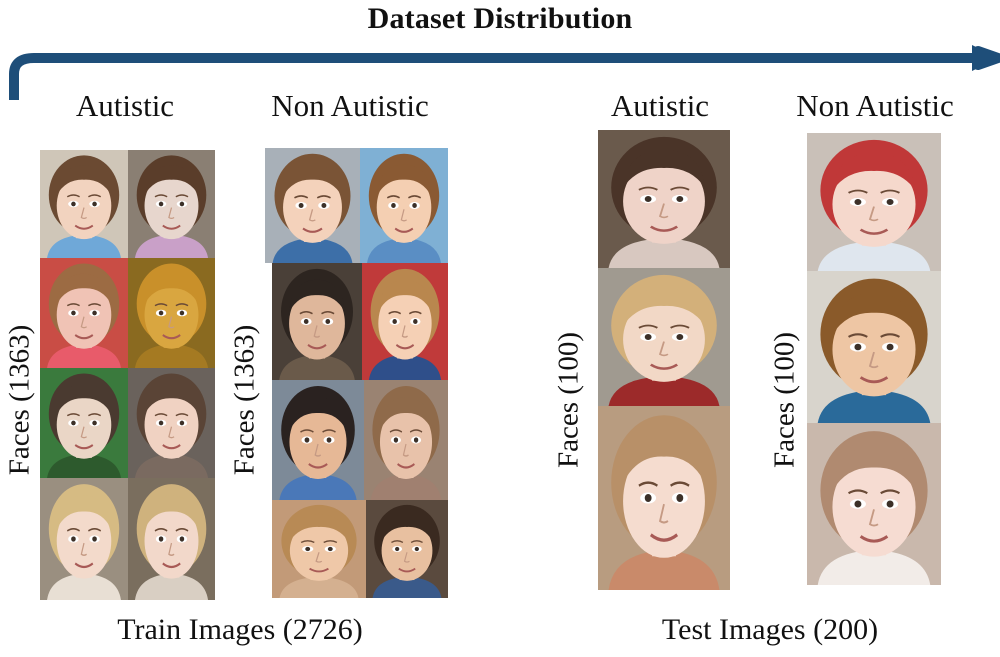  What do you see at coordinates (125, 105) in the screenshot?
I see `train-autistic-label: Autistic` at bounding box center [125, 105].